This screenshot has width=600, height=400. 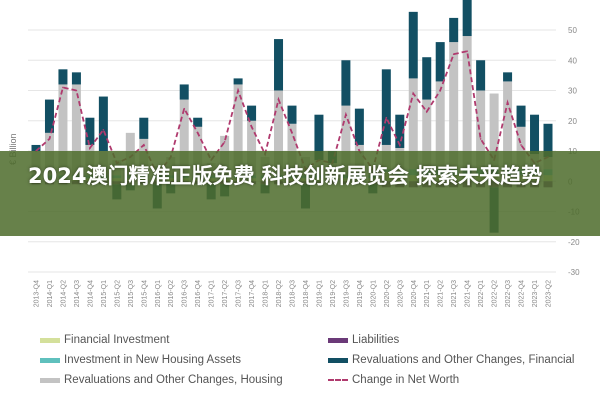 What do you see at coordinates (393, 380) in the screenshot?
I see `legend-item-net-worth: Change in Net Worth` at bounding box center [393, 380].